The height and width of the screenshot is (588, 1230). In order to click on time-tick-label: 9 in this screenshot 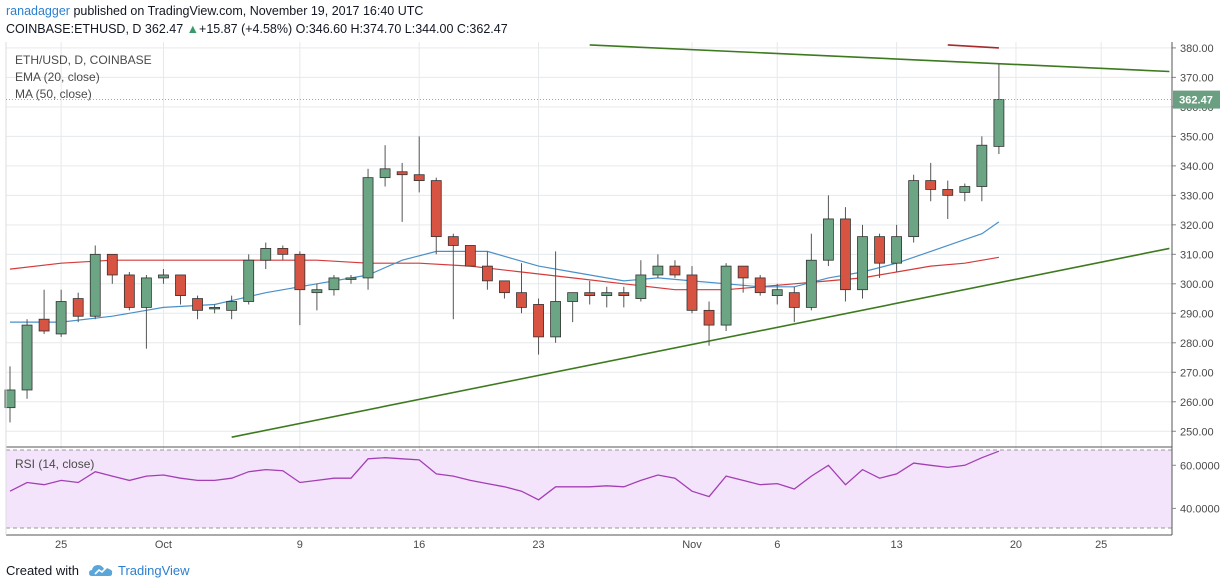, I will do `click(300, 545)`.